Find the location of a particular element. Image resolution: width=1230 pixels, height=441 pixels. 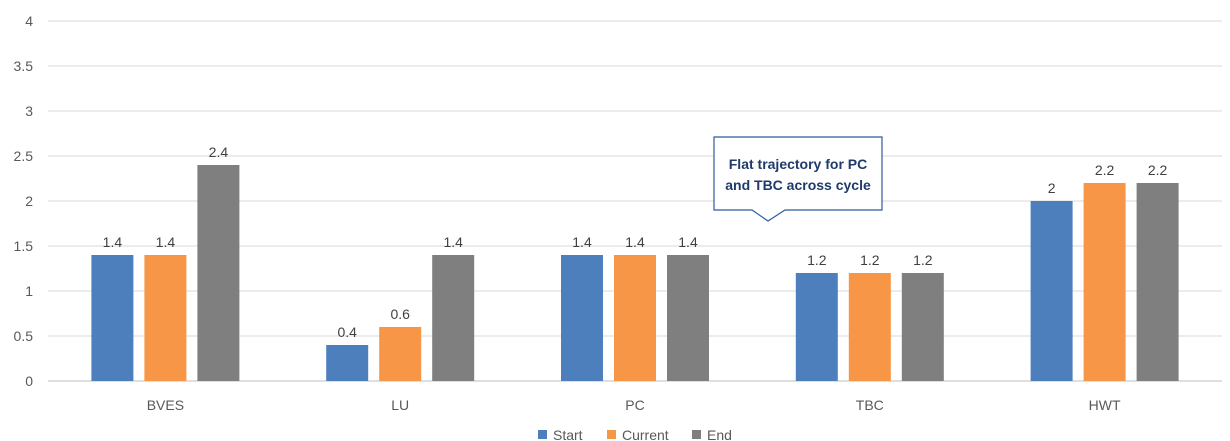

legend-swatch-current is located at coordinates (611, 434).